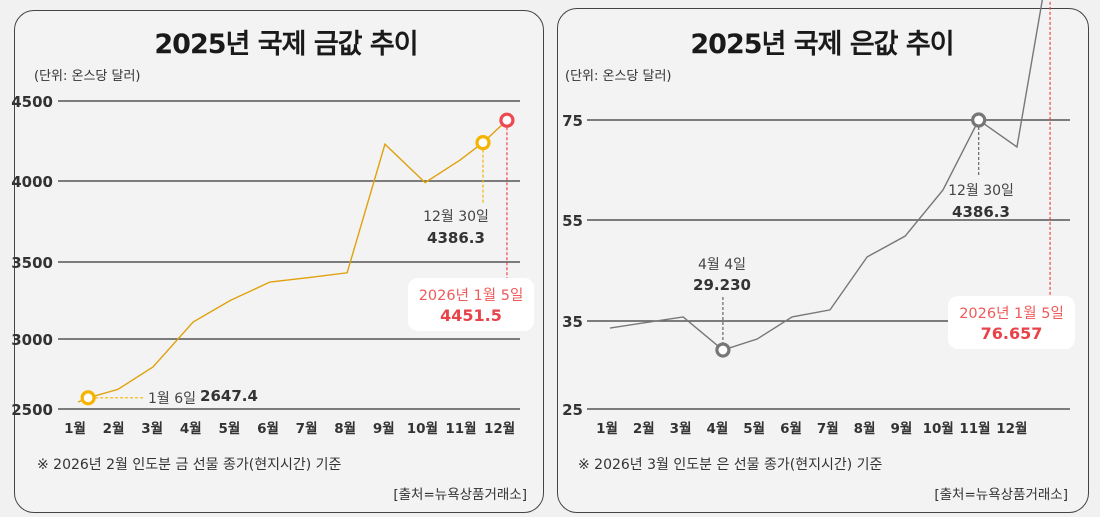  I want to click on silver-y-tick-label: 75, so click(572, 121).